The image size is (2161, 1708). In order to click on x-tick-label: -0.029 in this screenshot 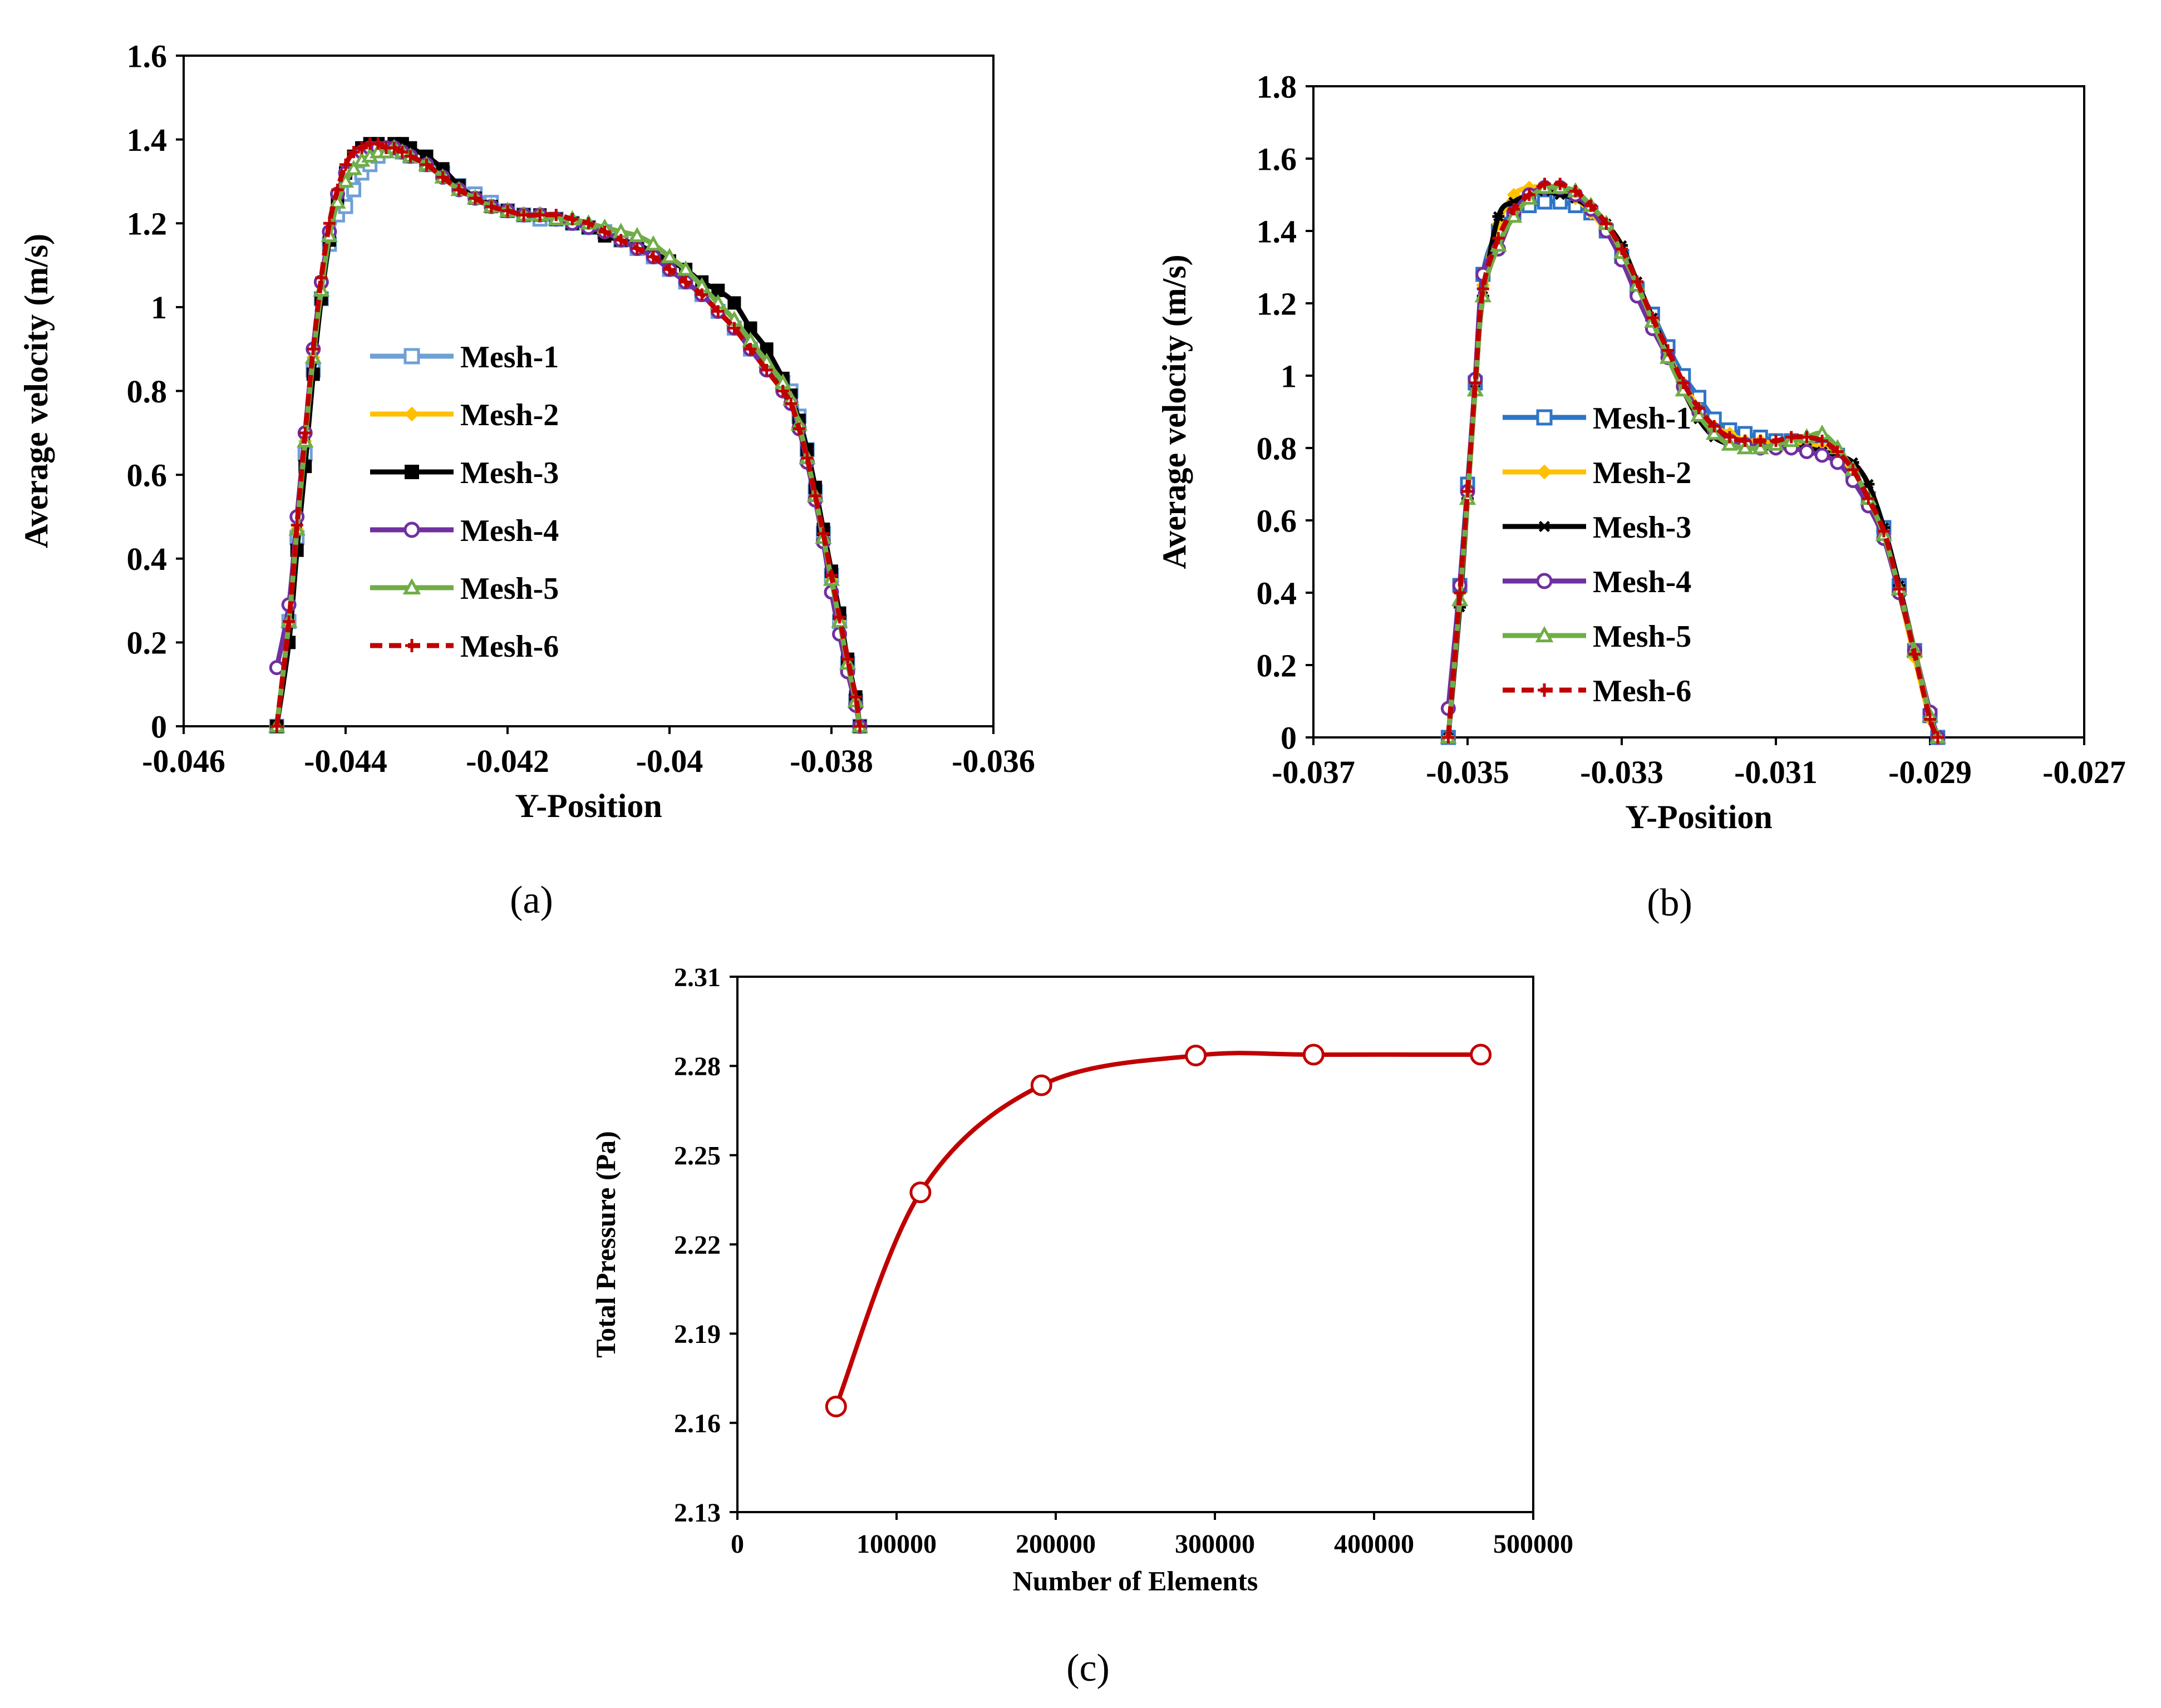, I will do `click(1930, 772)`.